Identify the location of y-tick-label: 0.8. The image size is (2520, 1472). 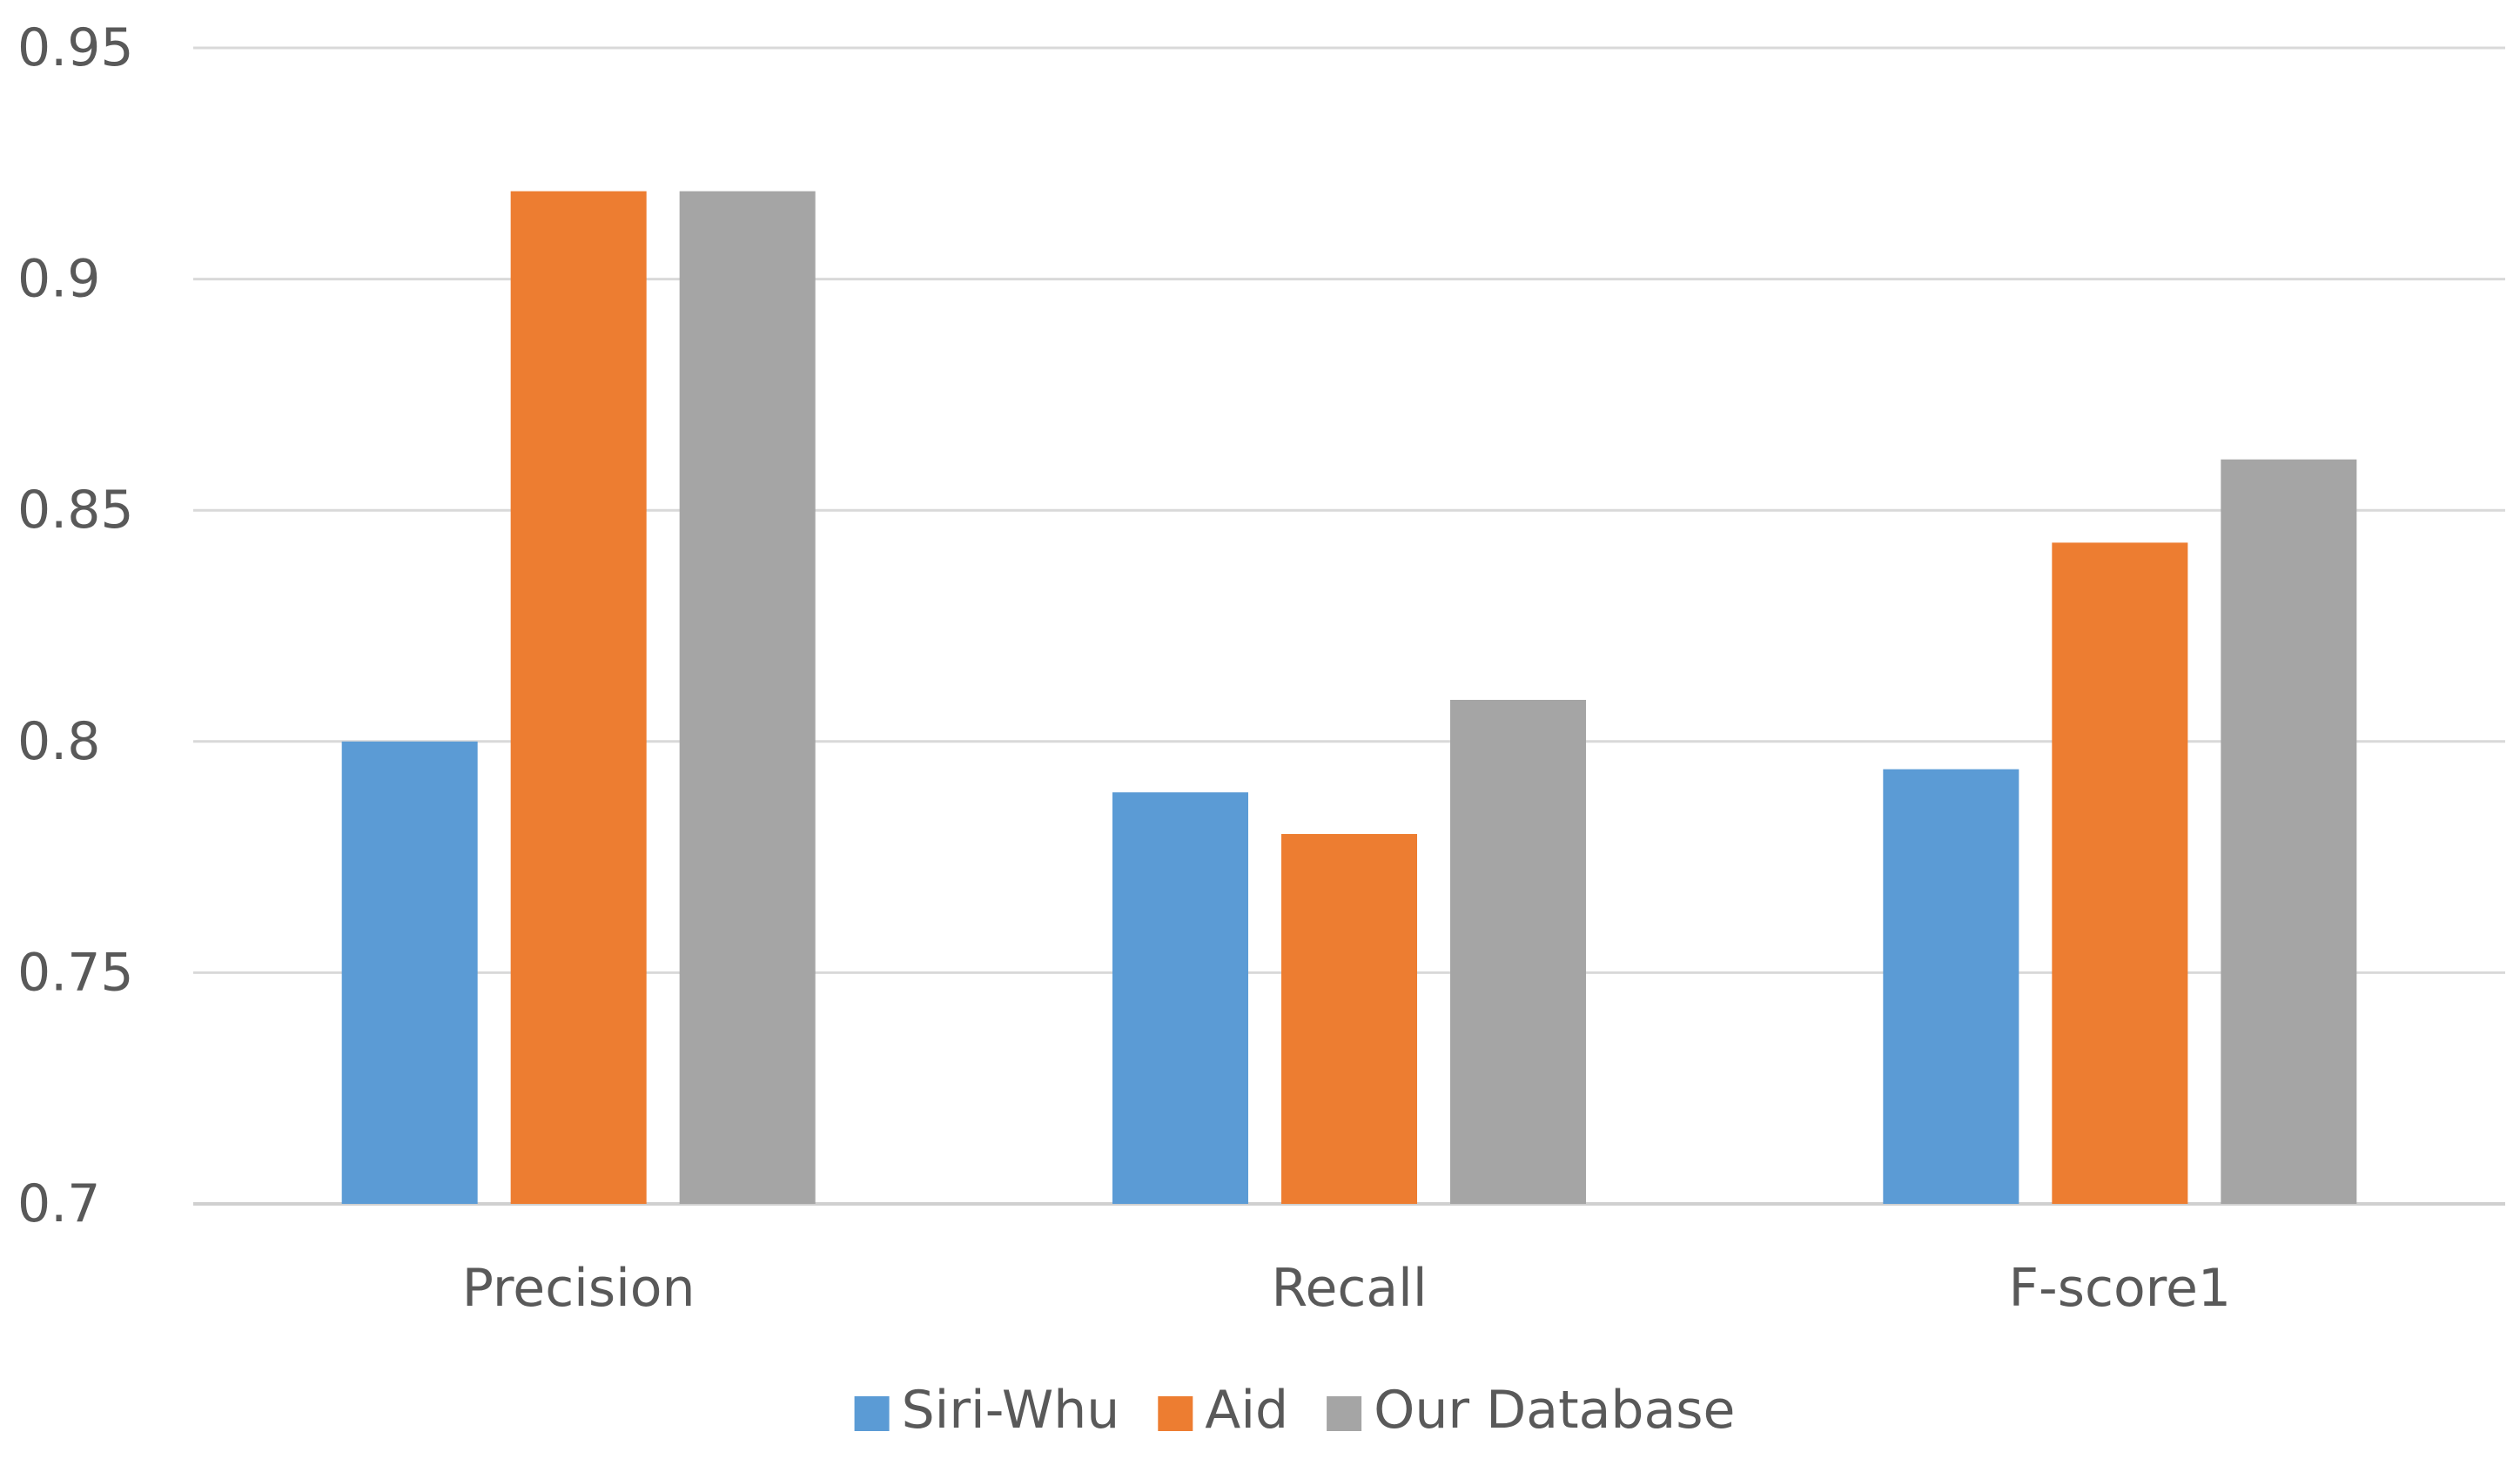
(58, 741).